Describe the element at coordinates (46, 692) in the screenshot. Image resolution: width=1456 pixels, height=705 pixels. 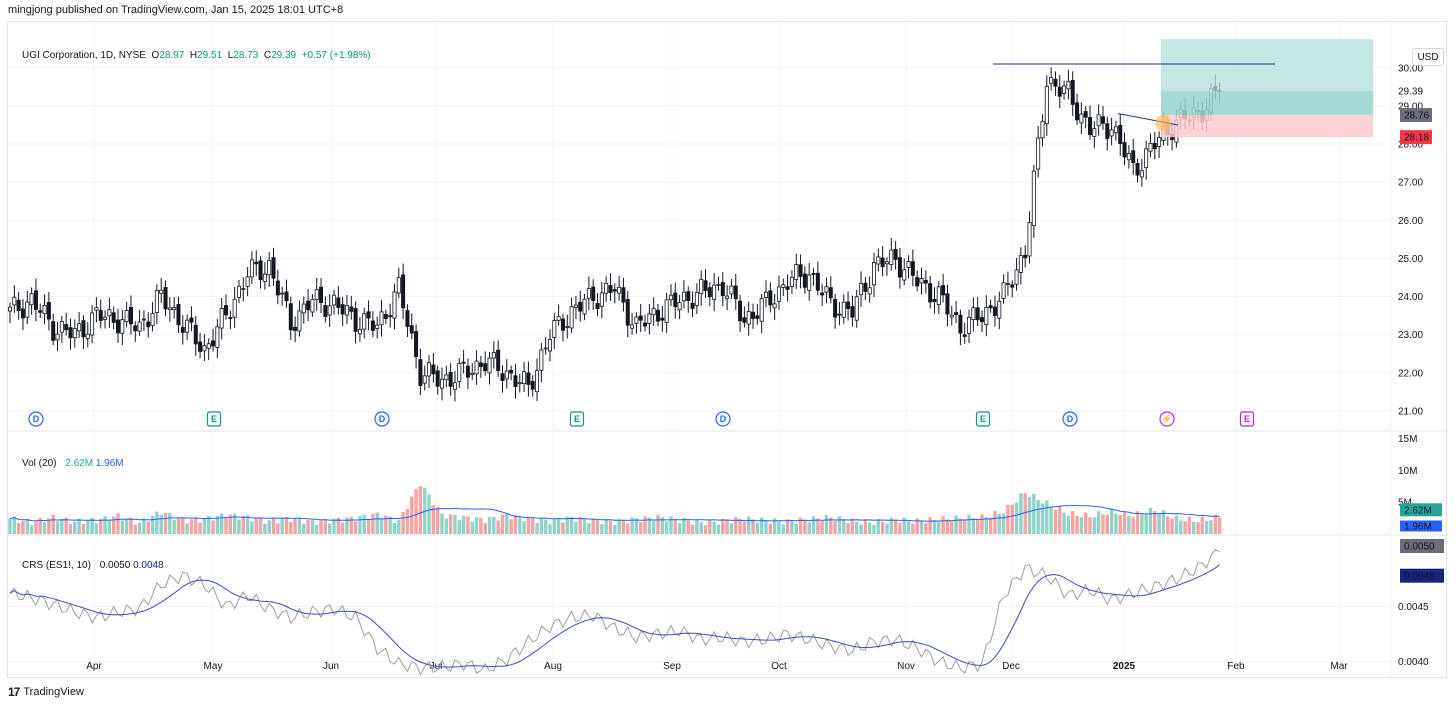
I see `tradingview-logo: 17 TradingView` at that location.